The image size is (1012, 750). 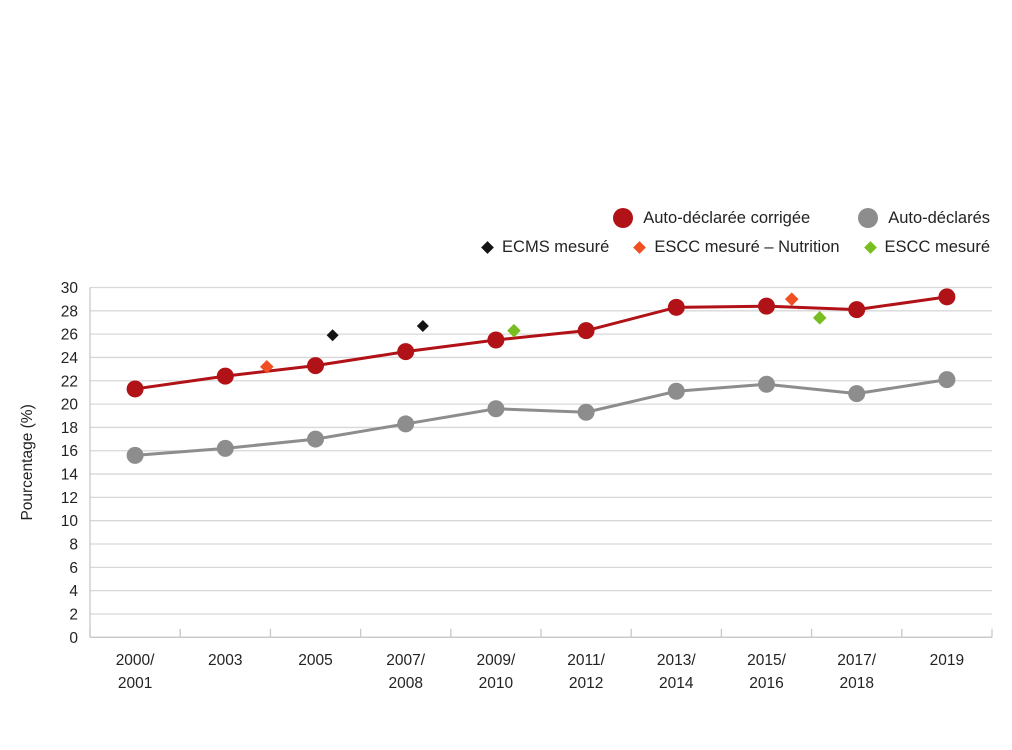 I want to click on legend-row-1: Auto-déclarée corrigée Auto-déclarés, so click(x=801, y=218).